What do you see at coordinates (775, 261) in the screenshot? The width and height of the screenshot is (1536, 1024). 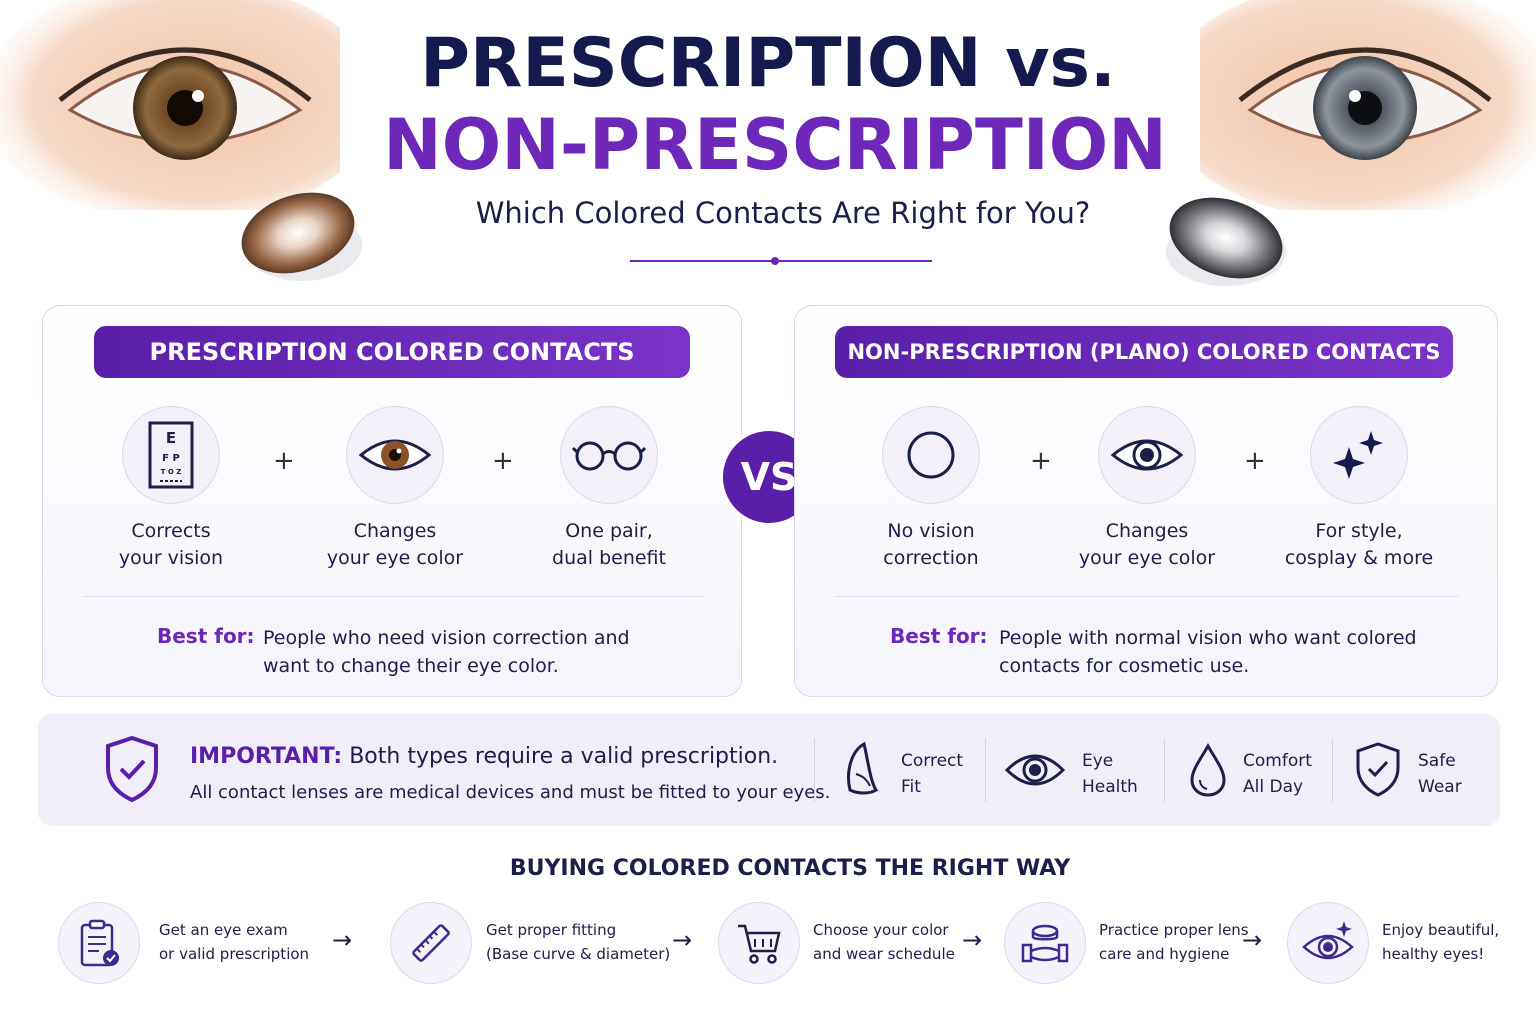 I see `header-divider-dot` at bounding box center [775, 261].